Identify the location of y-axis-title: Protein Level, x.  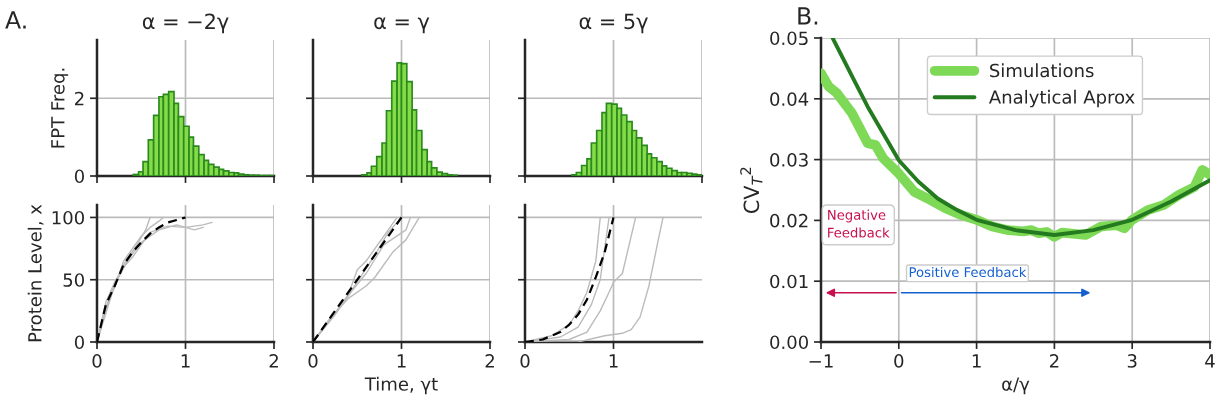
(35, 273).